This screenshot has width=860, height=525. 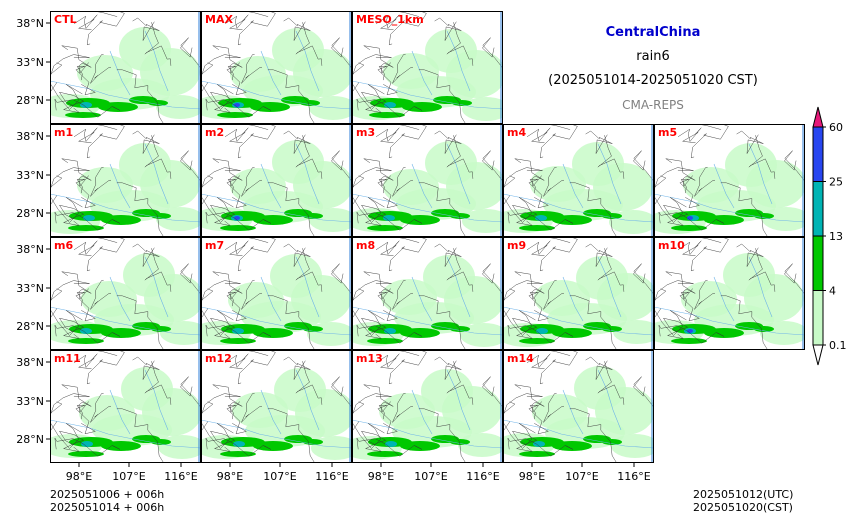 I want to click on panel-label: m13, so click(x=369, y=358).